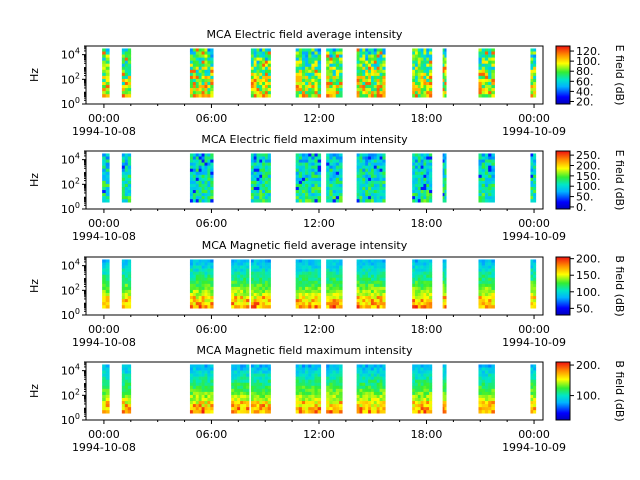 Image resolution: width=640 pixels, height=480 pixels. Describe the element at coordinates (68, 315) in the screenshot. I see `y-tick-base: 10` at that location.